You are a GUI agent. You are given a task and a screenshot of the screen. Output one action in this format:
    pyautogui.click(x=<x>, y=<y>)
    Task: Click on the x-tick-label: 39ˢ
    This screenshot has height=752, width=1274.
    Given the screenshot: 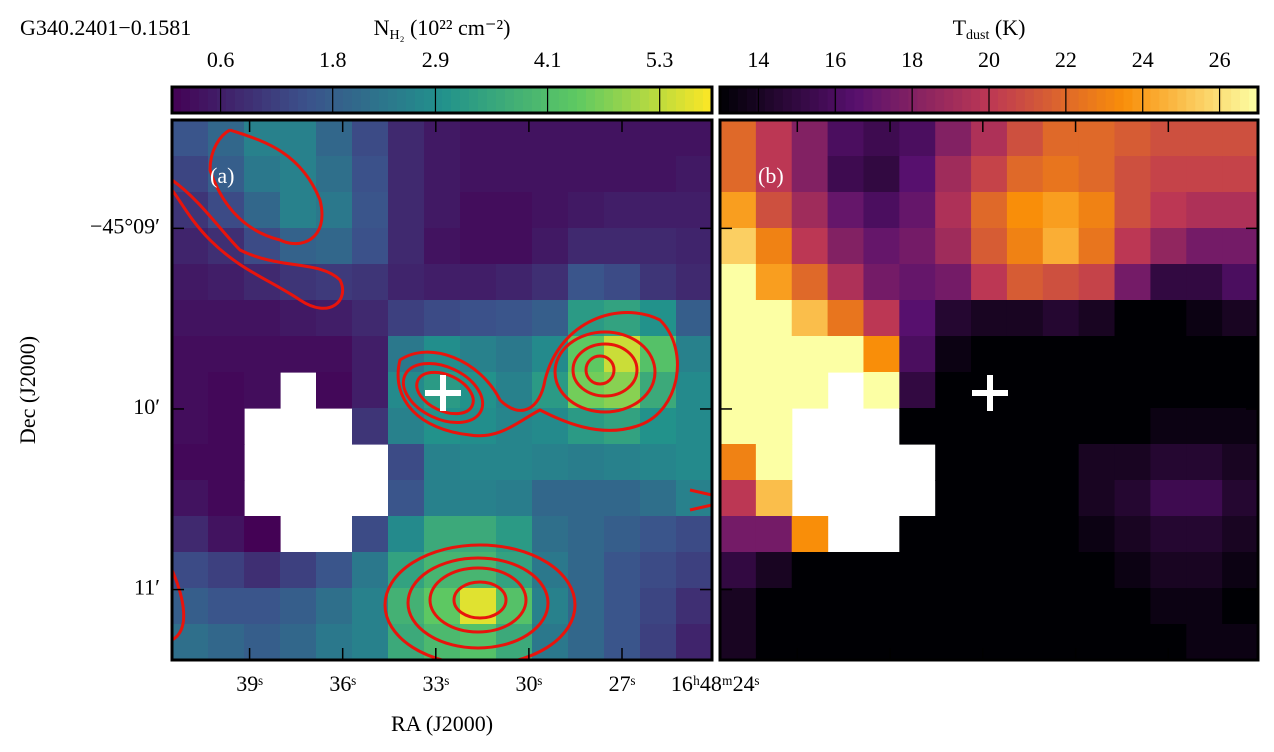 What is the action you would take?
    pyautogui.click(x=249, y=683)
    